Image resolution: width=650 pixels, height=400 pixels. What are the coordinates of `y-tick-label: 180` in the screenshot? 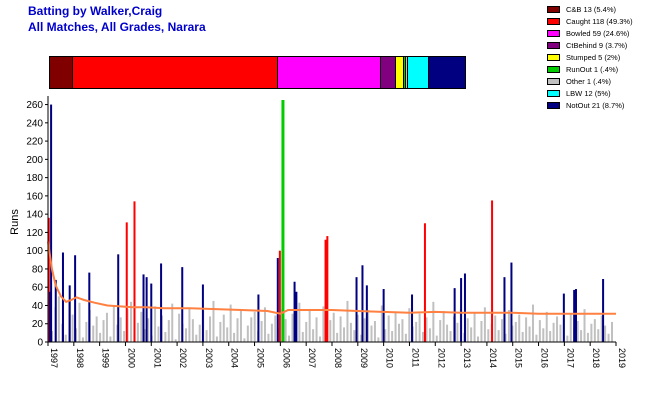 It's located at (34, 178).